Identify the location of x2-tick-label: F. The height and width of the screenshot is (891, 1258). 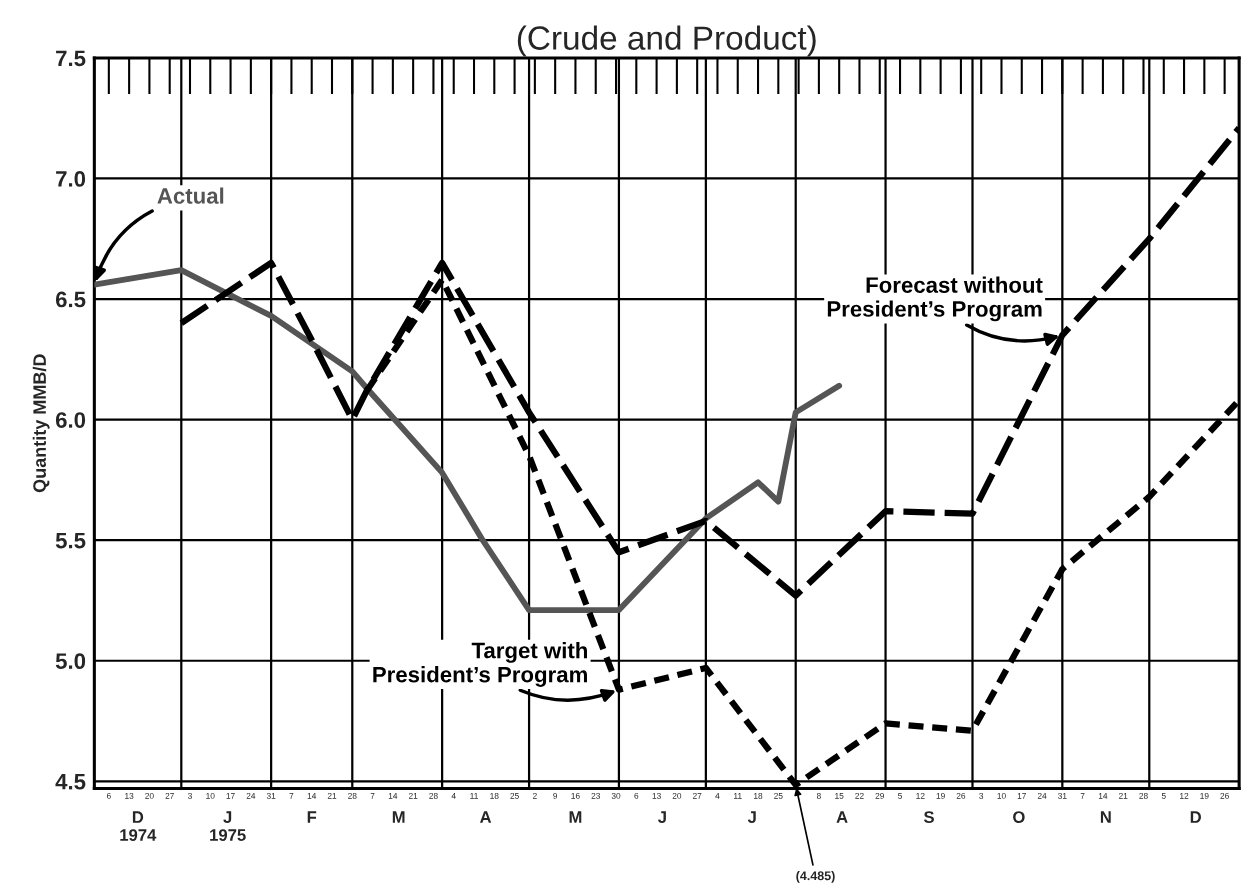
(312, 817).